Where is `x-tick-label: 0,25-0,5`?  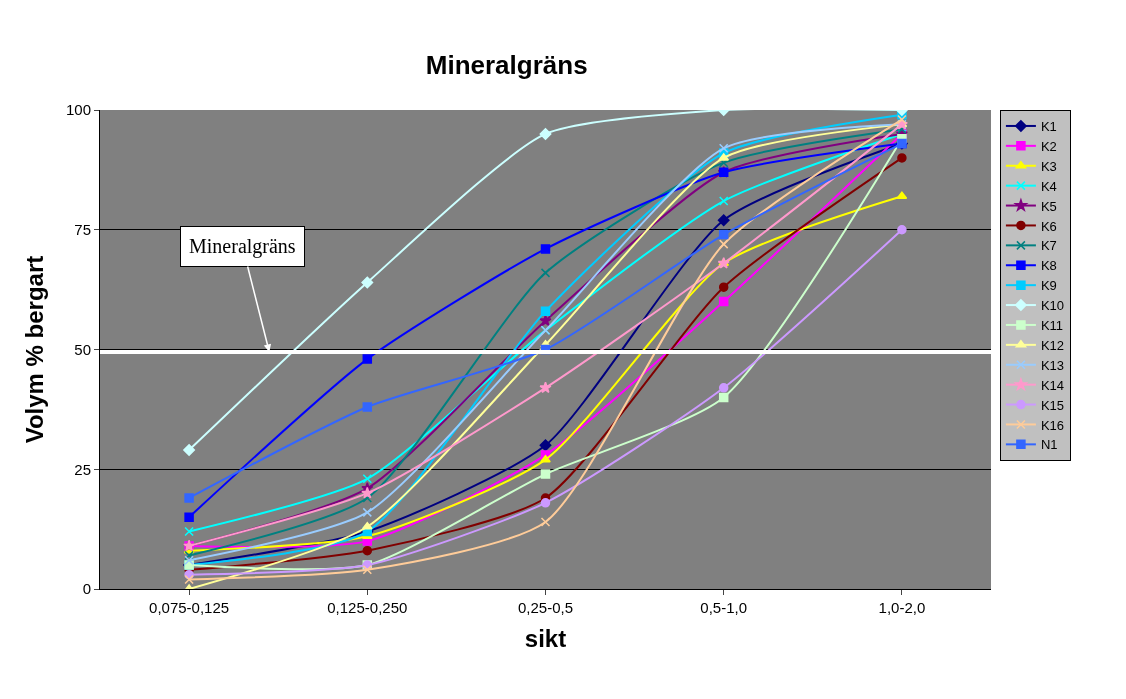 x-tick-label: 0,25-0,5 is located at coordinates (545, 607).